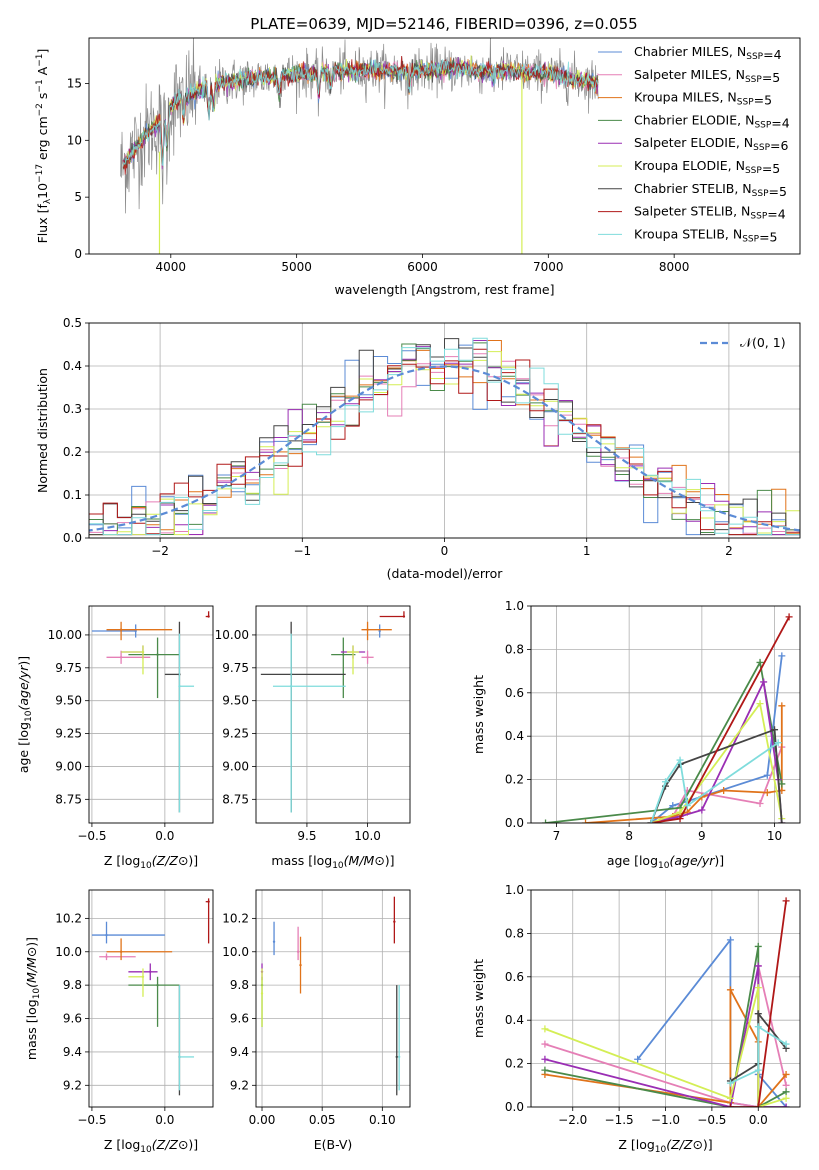 This screenshot has height=1170, width=819. What do you see at coordinates (629, 836) in the screenshot?
I see `x-tick-label: 8` at bounding box center [629, 836].